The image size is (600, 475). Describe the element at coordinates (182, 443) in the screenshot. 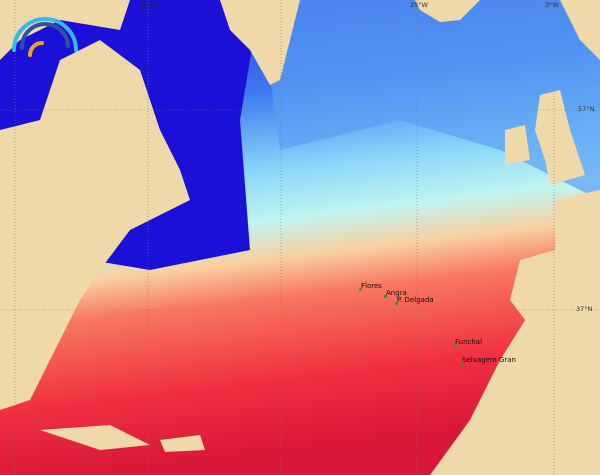

I see `hispaniola` at that location.